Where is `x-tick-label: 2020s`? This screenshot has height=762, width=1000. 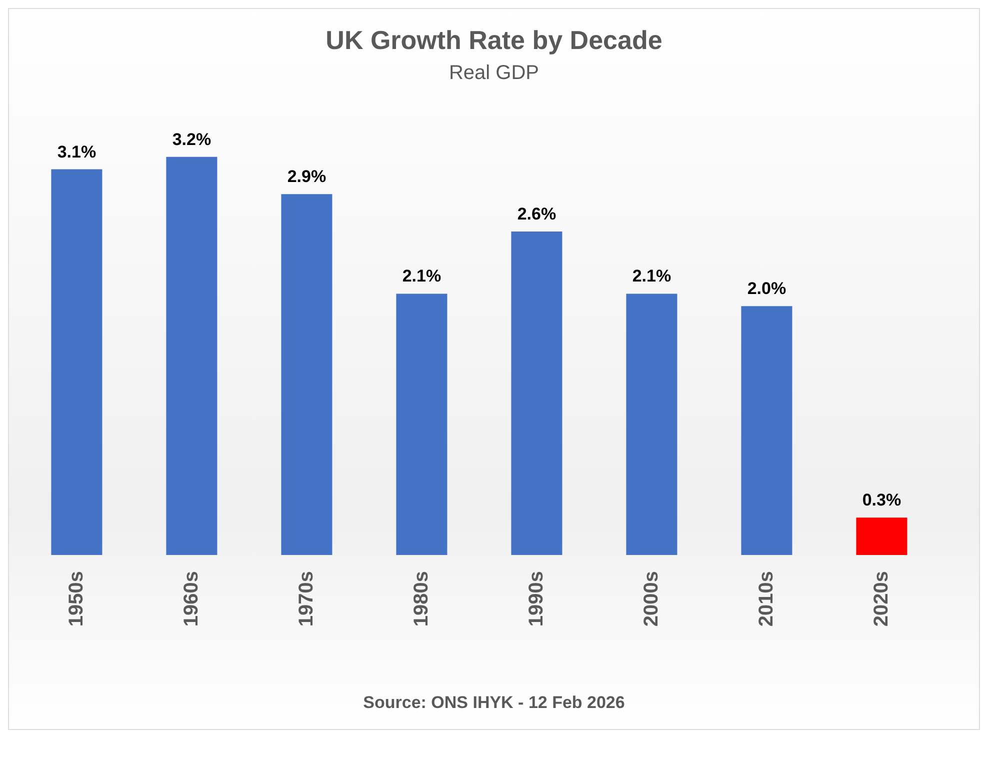
x-tick-label: 2020s is located at coordinates (881, 599).